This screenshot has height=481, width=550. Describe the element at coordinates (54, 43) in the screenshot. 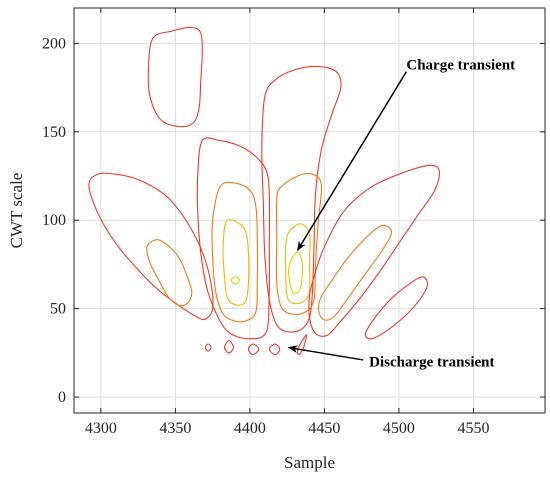

I see `y-tick-label: 200` at that location.